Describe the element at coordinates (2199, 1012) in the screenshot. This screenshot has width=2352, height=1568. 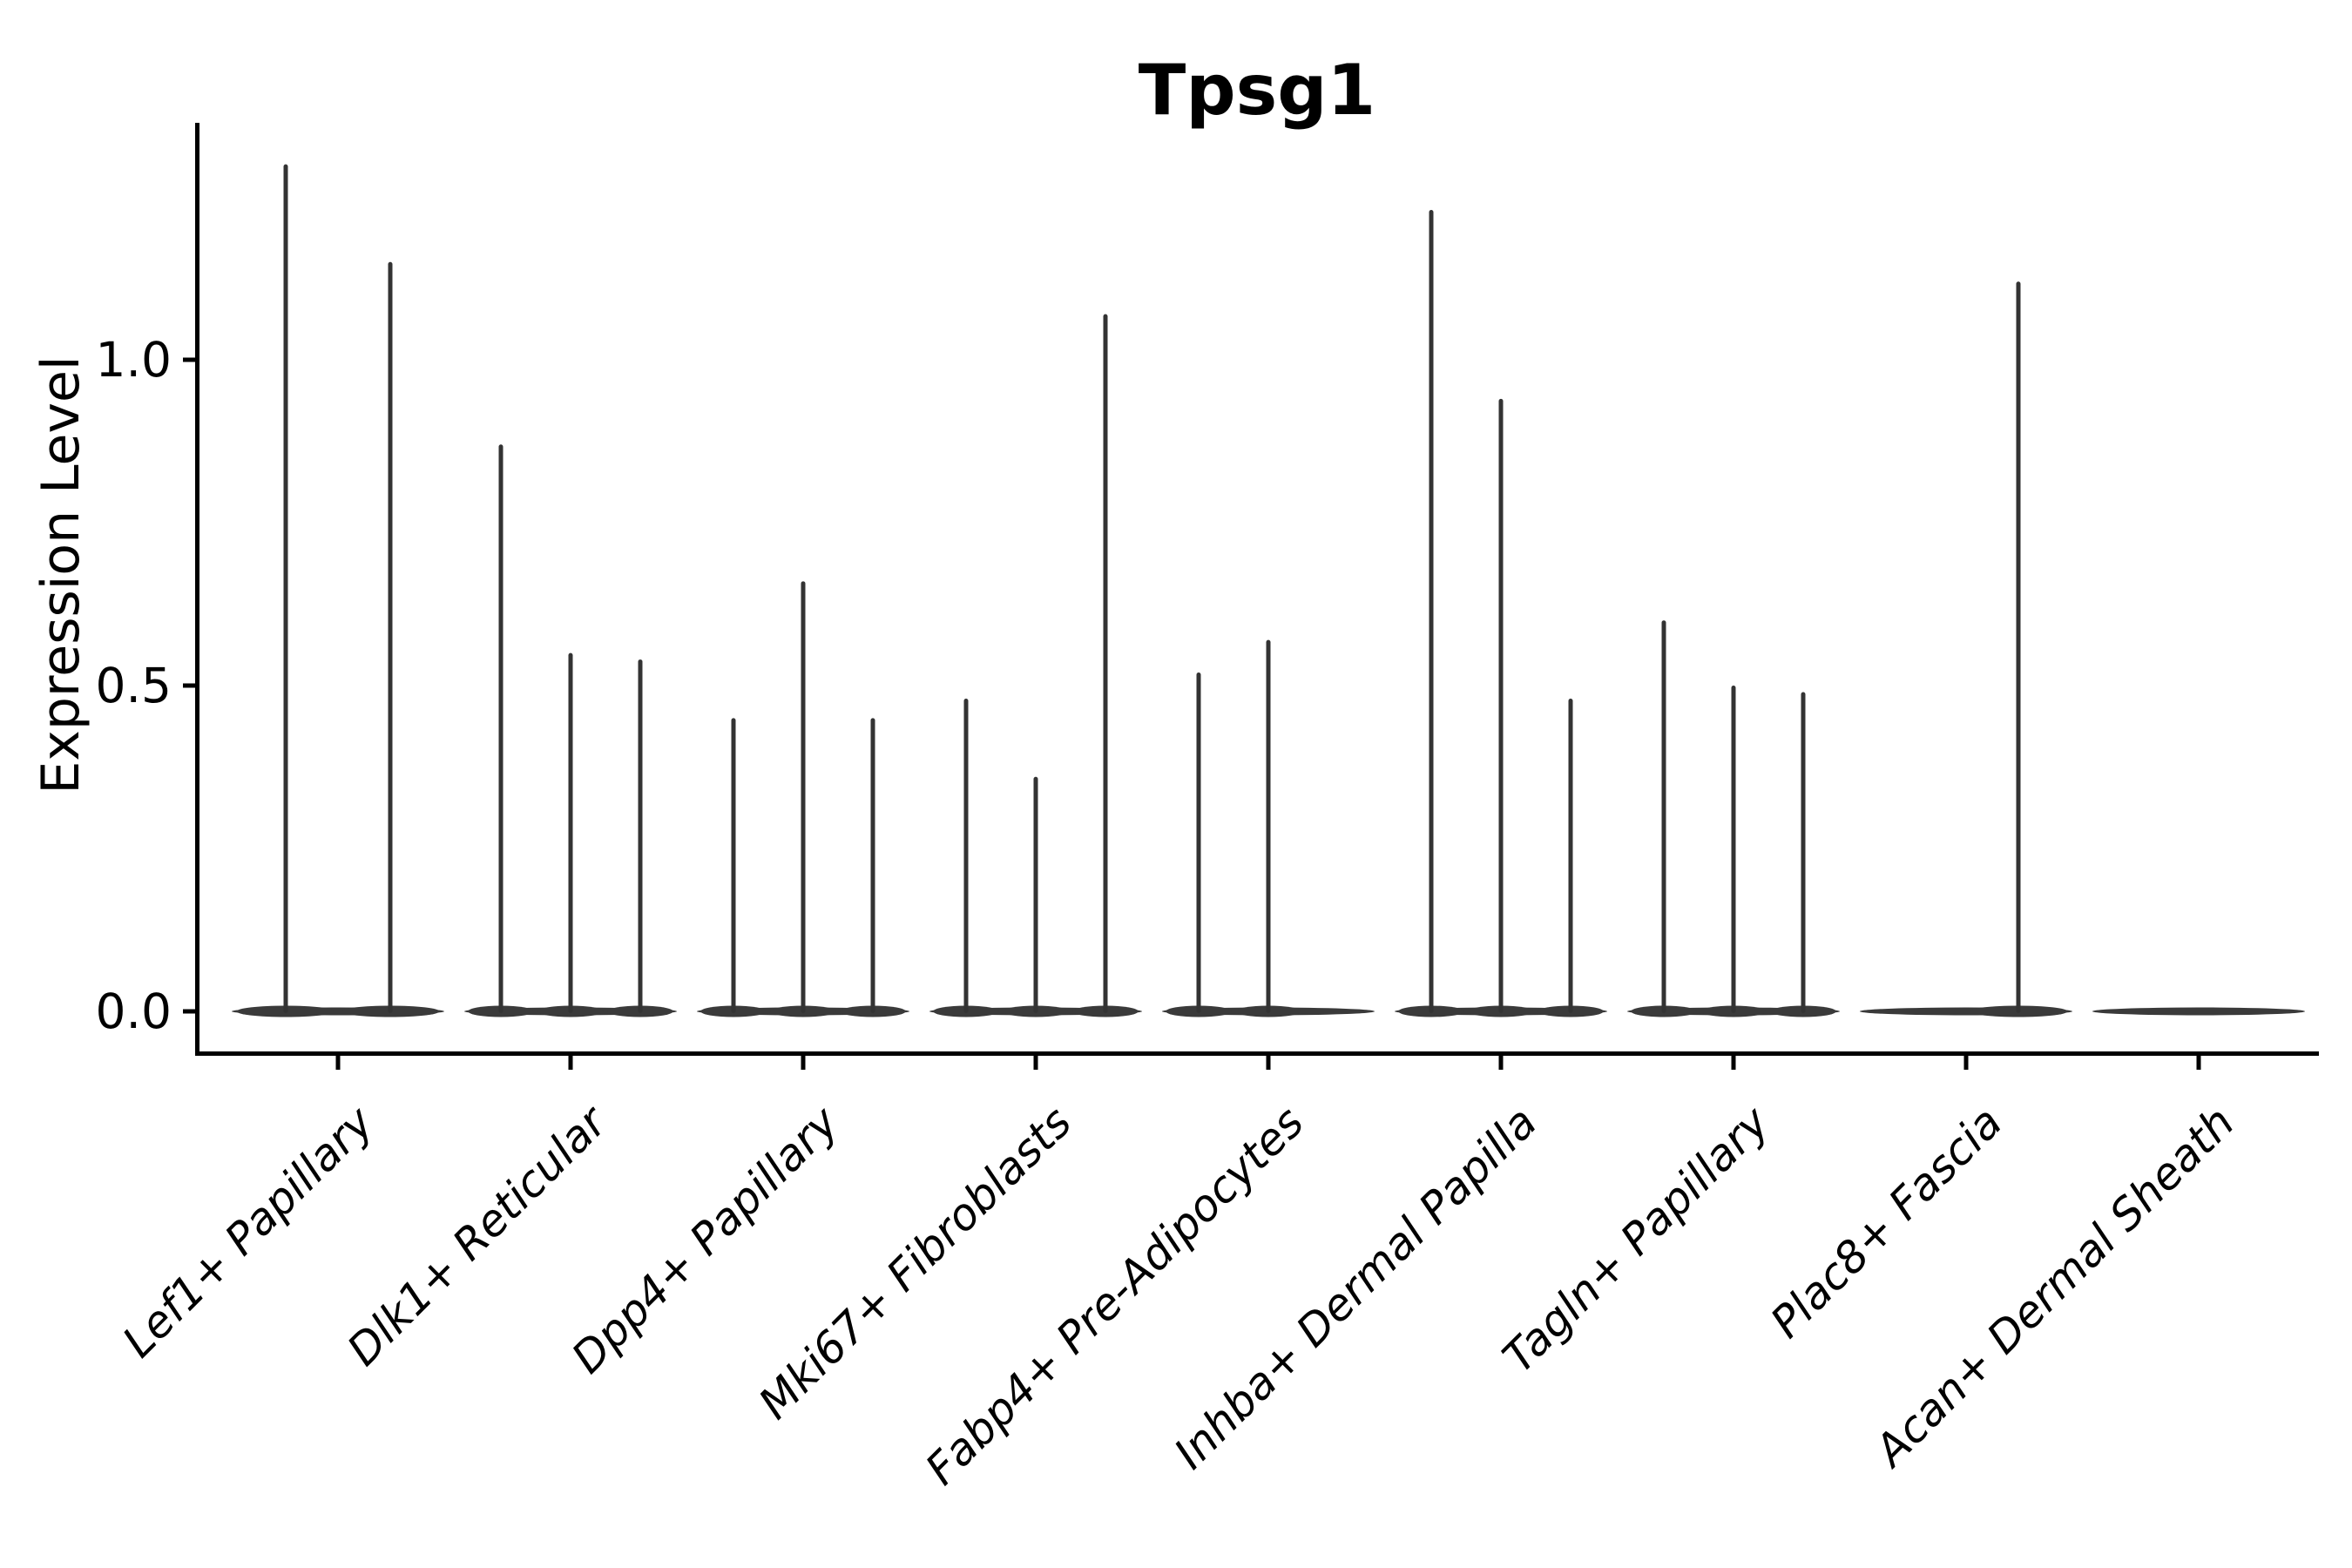
I see `violin-baseline` at that location.